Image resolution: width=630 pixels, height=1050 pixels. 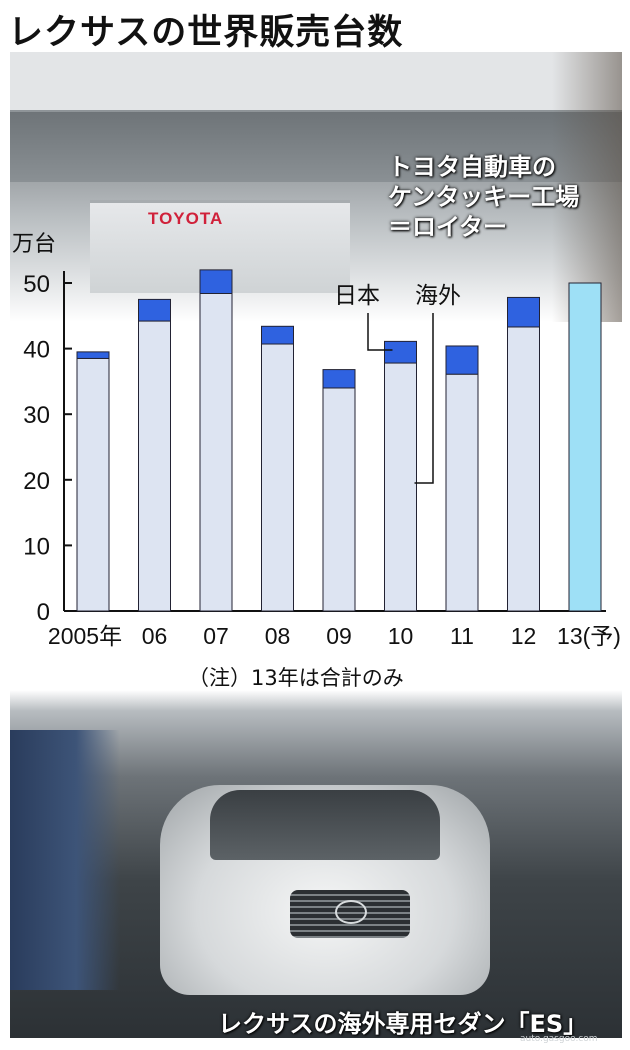 What do you see at coordinates (186, 218) in the screenshot?
I see `toyota-sign: TOYOTA` at bounding box center [186, 218].